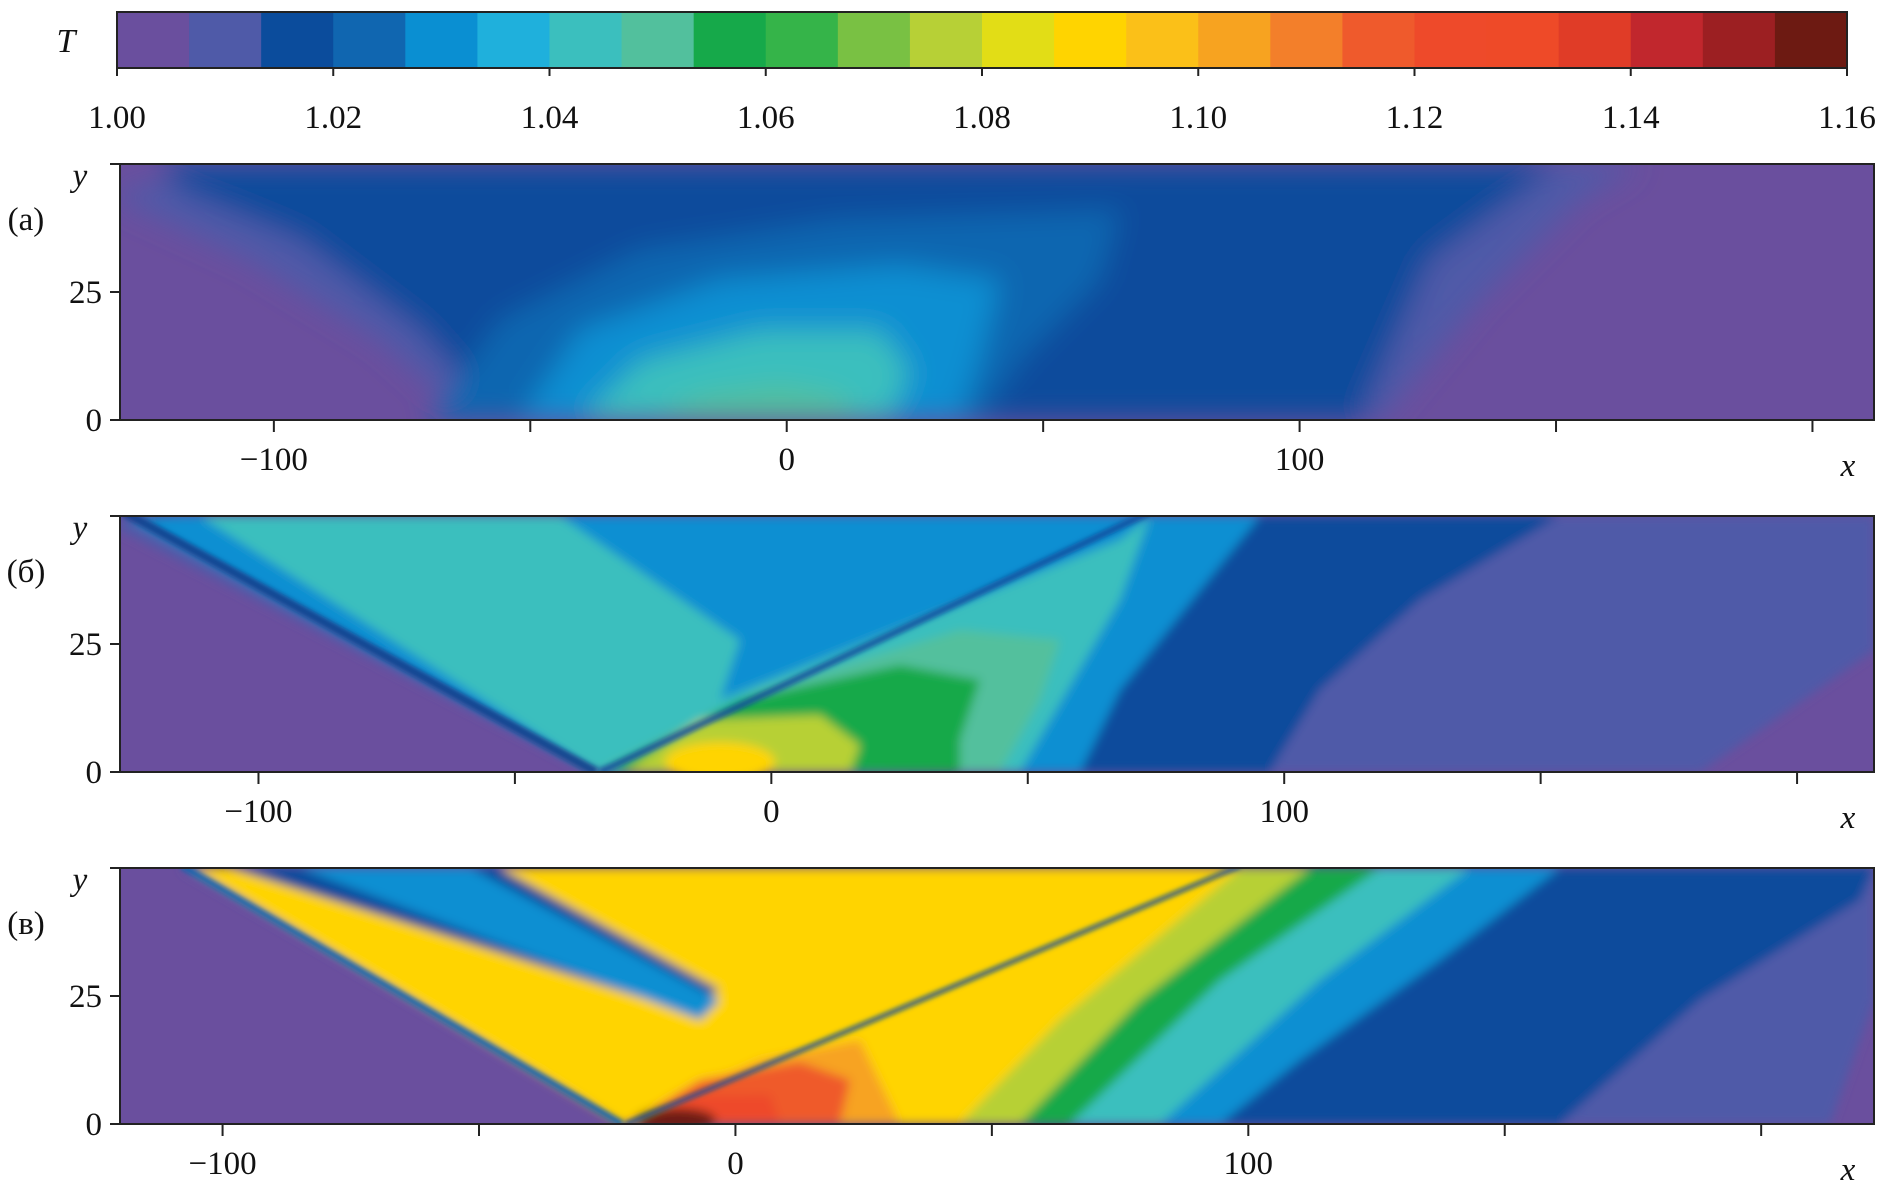 The height and width of the screenshot is (1190, 1877). What do you see at coordinates (333, 118) in the screenshot?
I see `colorbar-tick-label: 1.02` at bounding box center [333, 118].